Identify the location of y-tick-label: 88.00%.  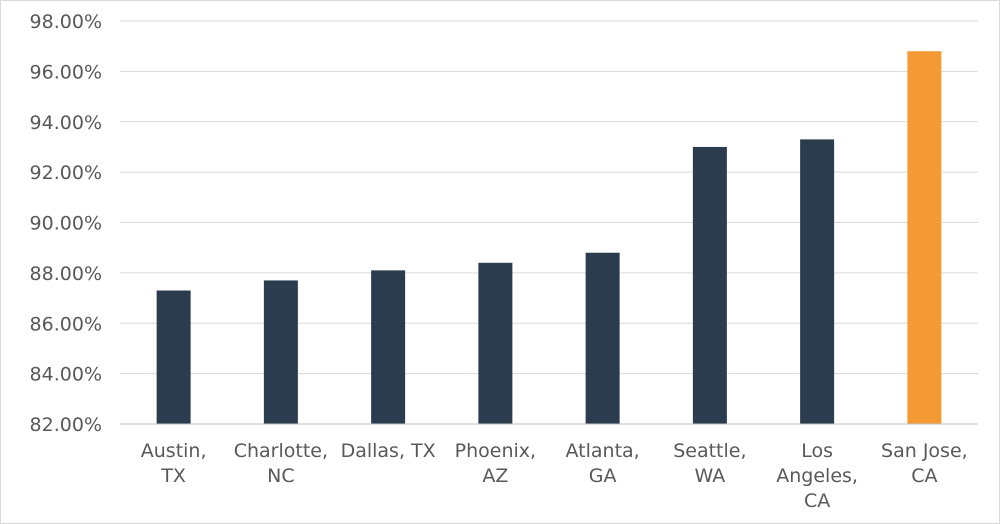
(66, 274).